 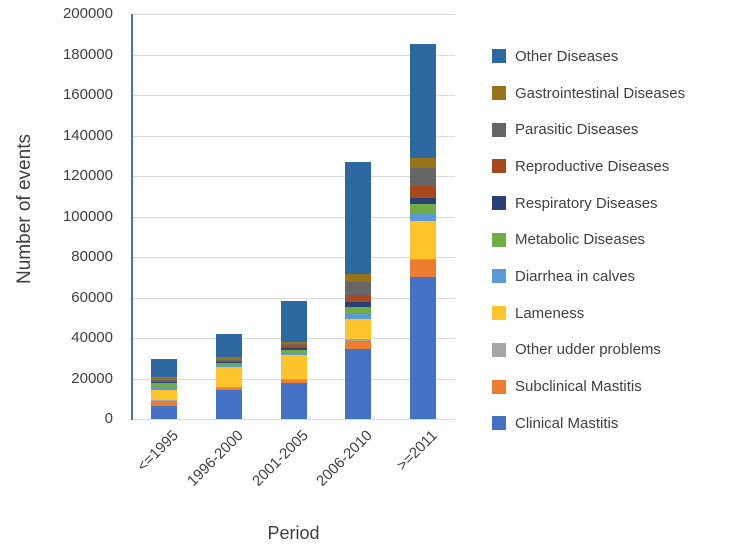 What do you see at coordinates (92, 297) in the screenshot?
I see `y-tick-label: 60000` at bounding box center [92, 297].